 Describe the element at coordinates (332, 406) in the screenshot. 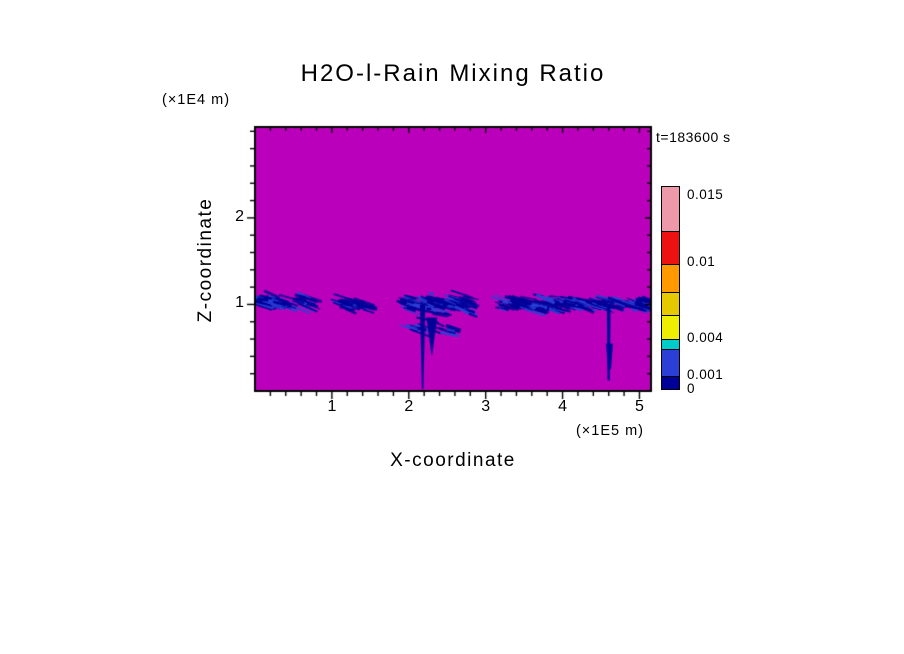

I see `x-tick-label: 1` at that location.